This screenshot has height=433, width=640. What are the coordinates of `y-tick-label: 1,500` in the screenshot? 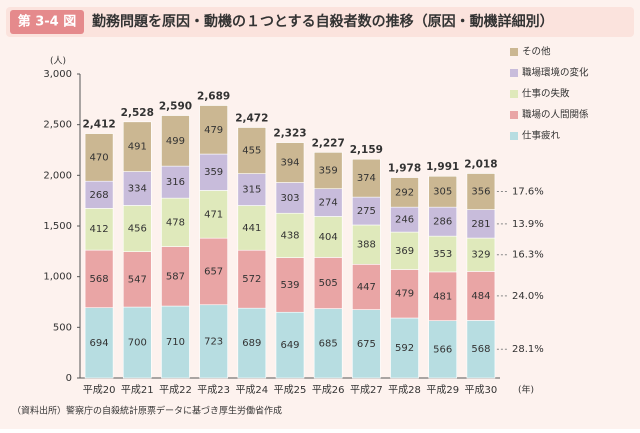 It's located at (57, 226).